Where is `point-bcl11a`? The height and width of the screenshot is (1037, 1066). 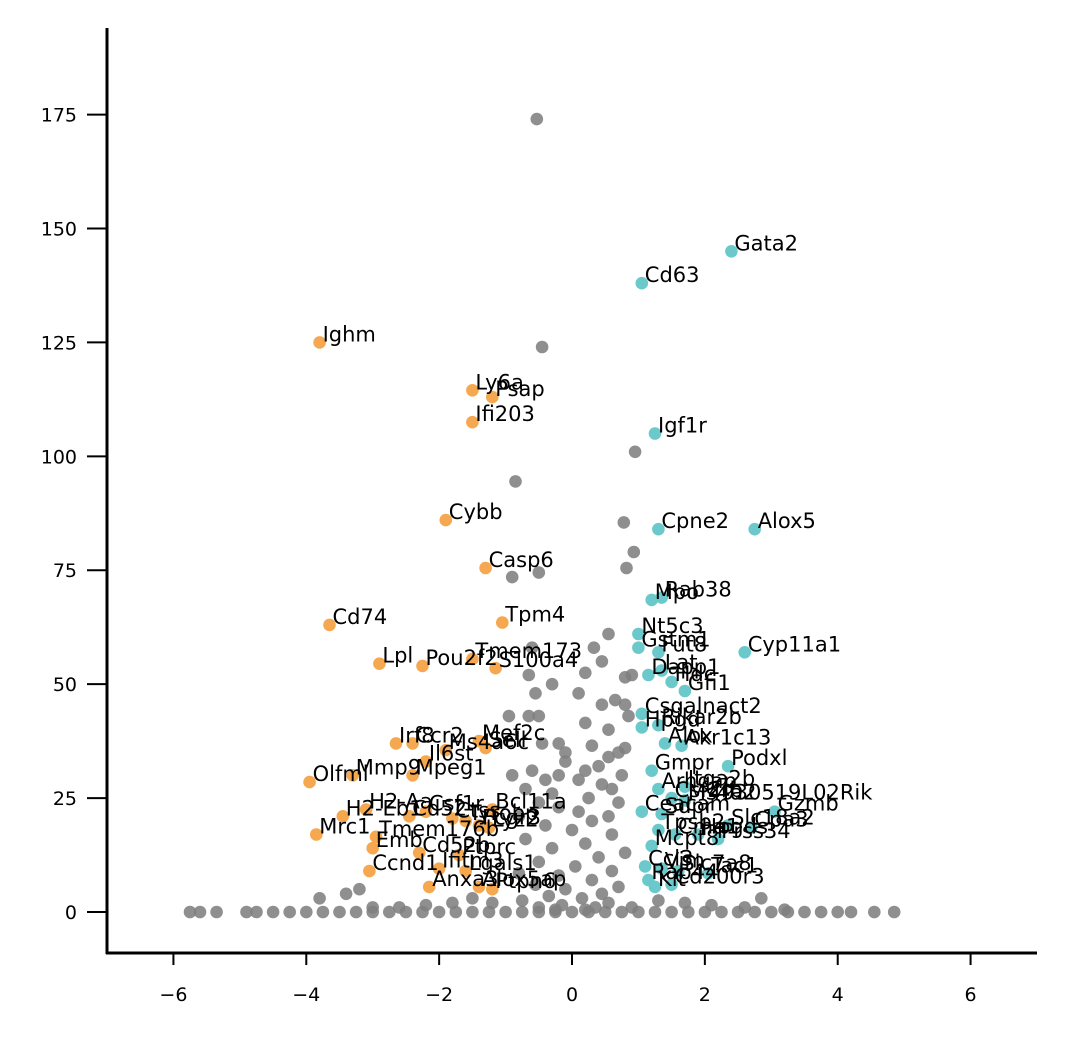 point-bcl11a is located at coordinates (492, 809).